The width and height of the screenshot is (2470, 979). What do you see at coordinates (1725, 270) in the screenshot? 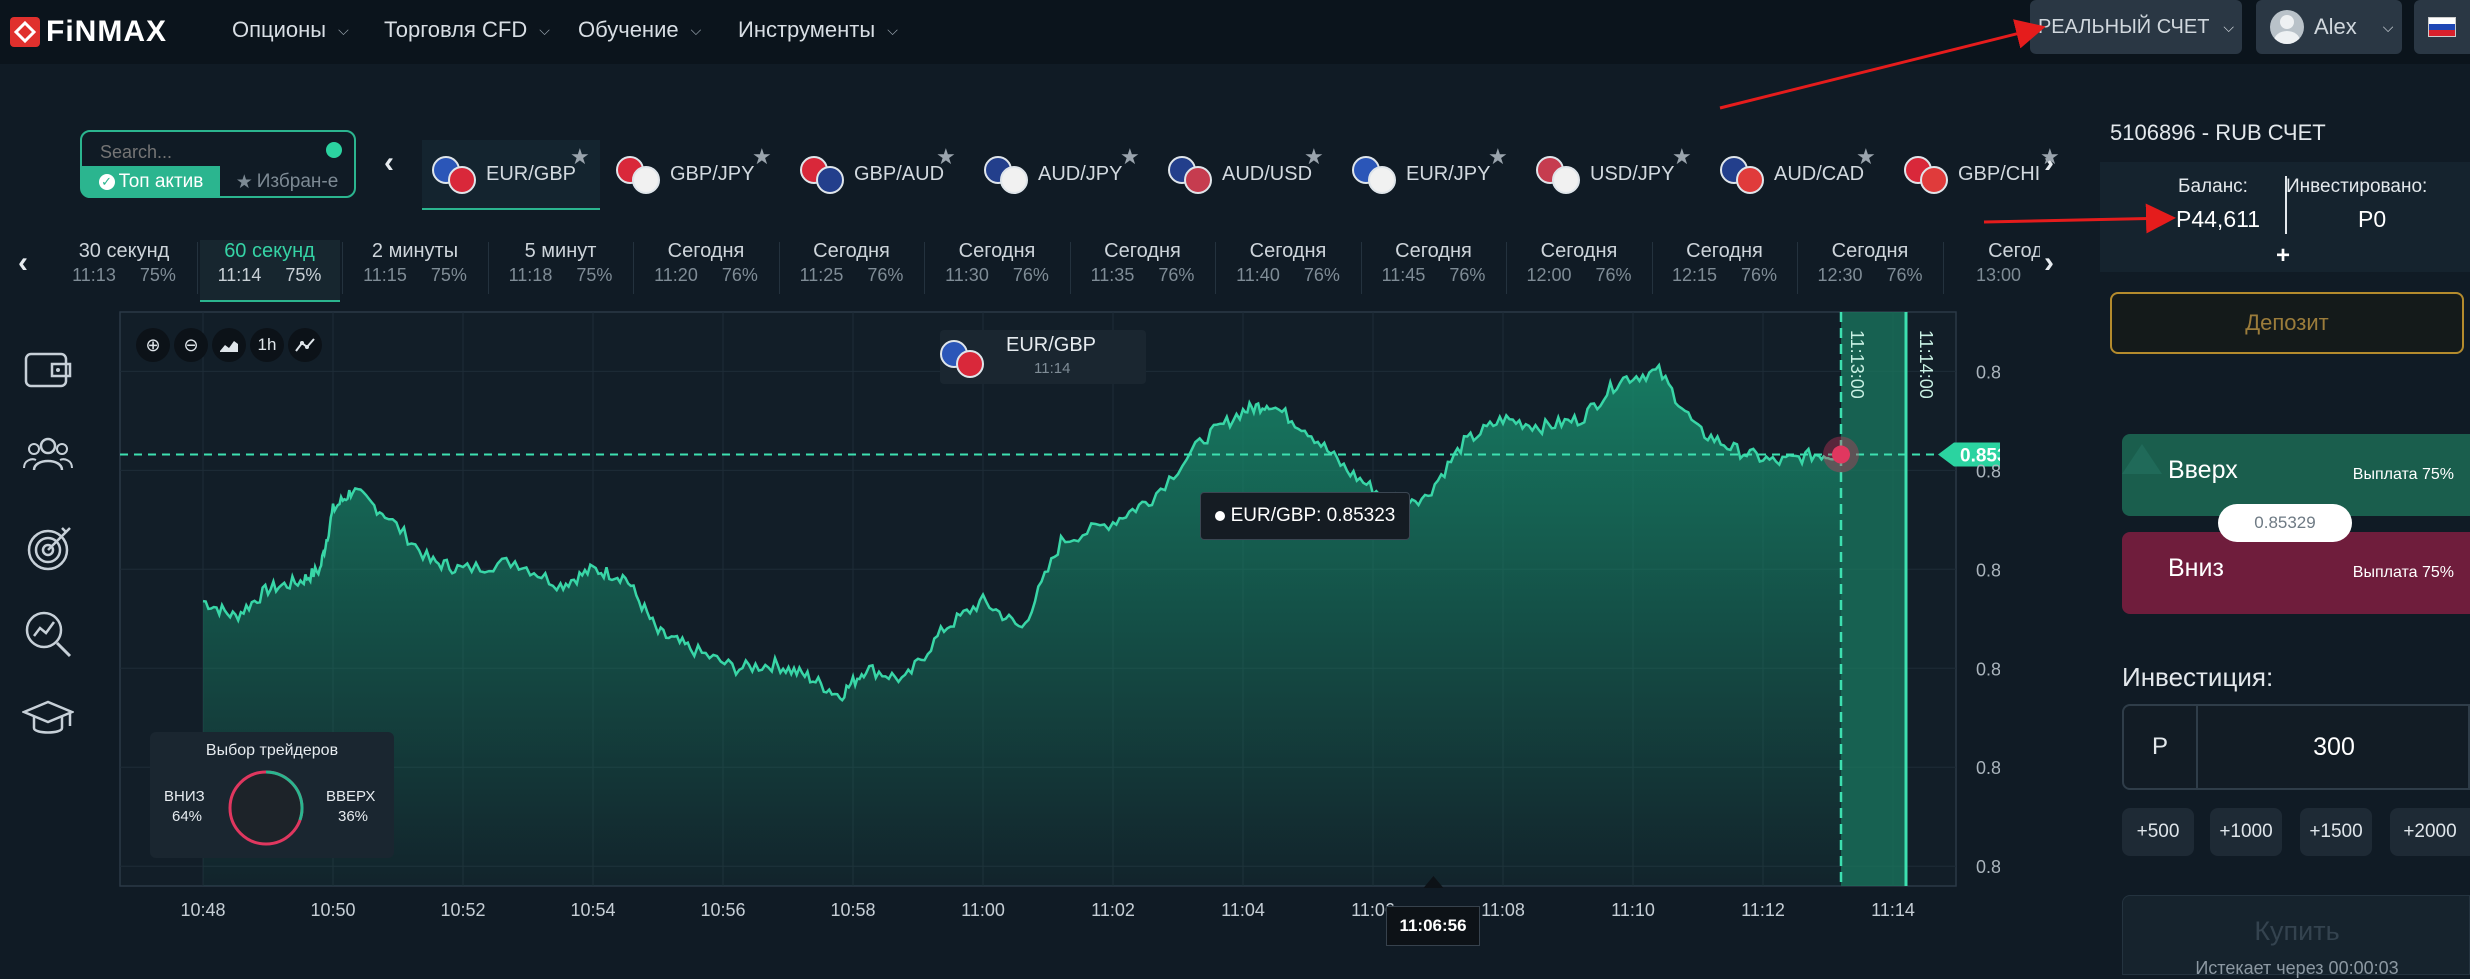
I see `expiry-option: Сегодня 12:15 76%` at bounding box center [1725, 270].